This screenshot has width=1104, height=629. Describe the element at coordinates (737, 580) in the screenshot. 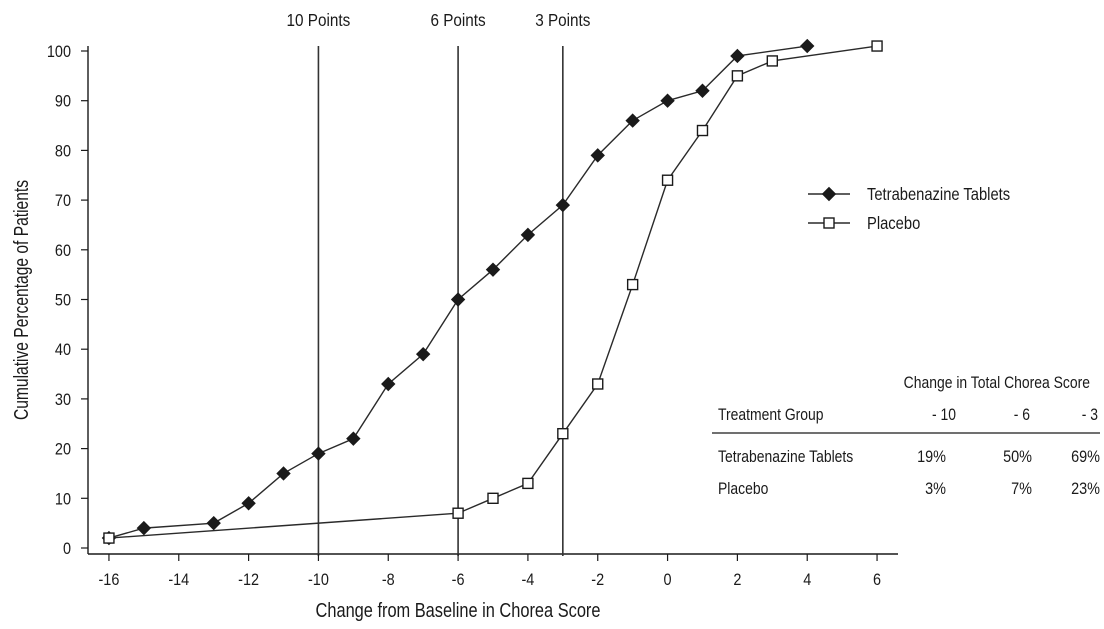

I see `x-tick-label: 2` at that location.